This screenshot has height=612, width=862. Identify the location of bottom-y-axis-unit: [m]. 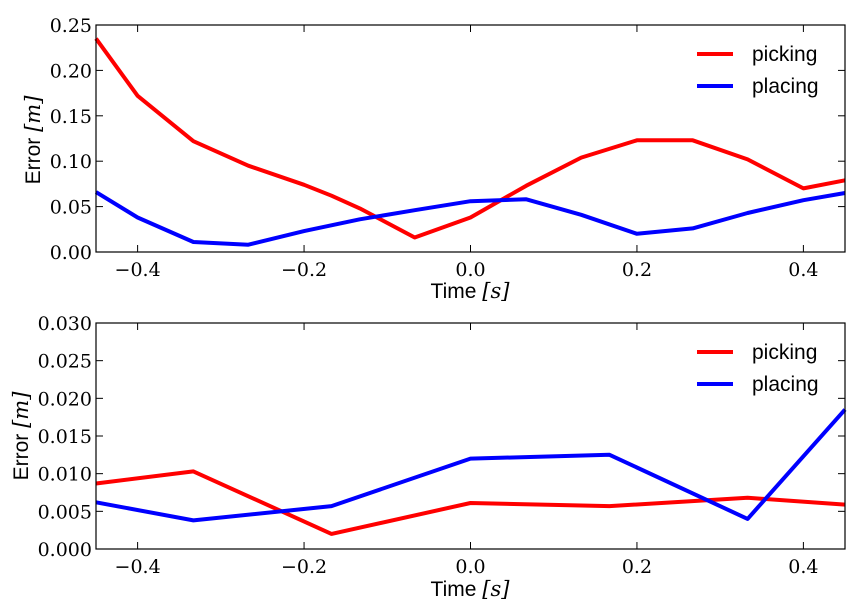
(21, 409).